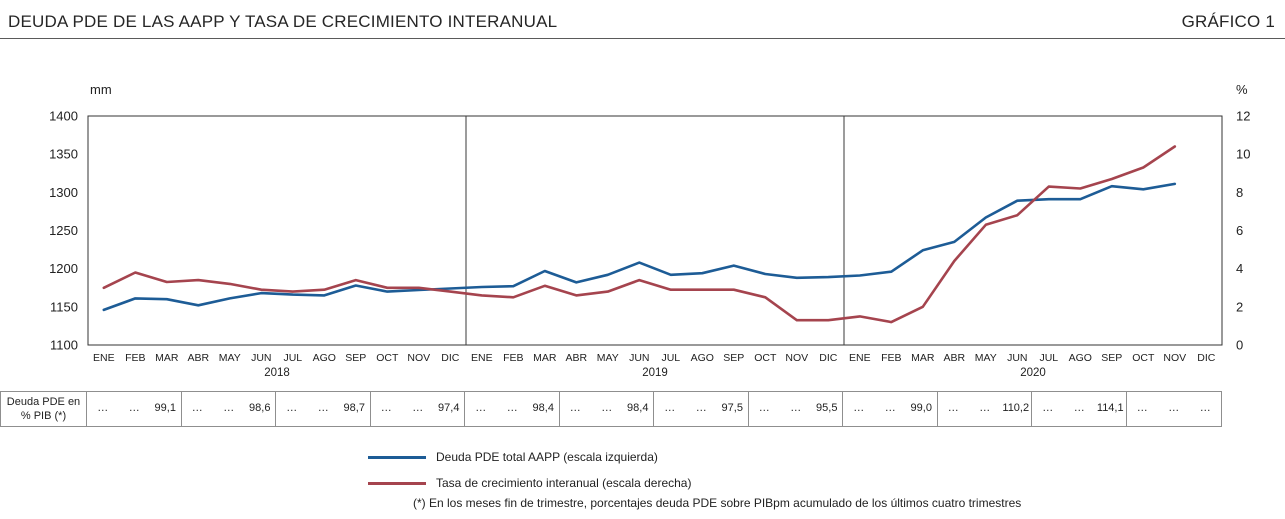  I want to click on right-axis-tick-label: 6, so click(1239, 230).